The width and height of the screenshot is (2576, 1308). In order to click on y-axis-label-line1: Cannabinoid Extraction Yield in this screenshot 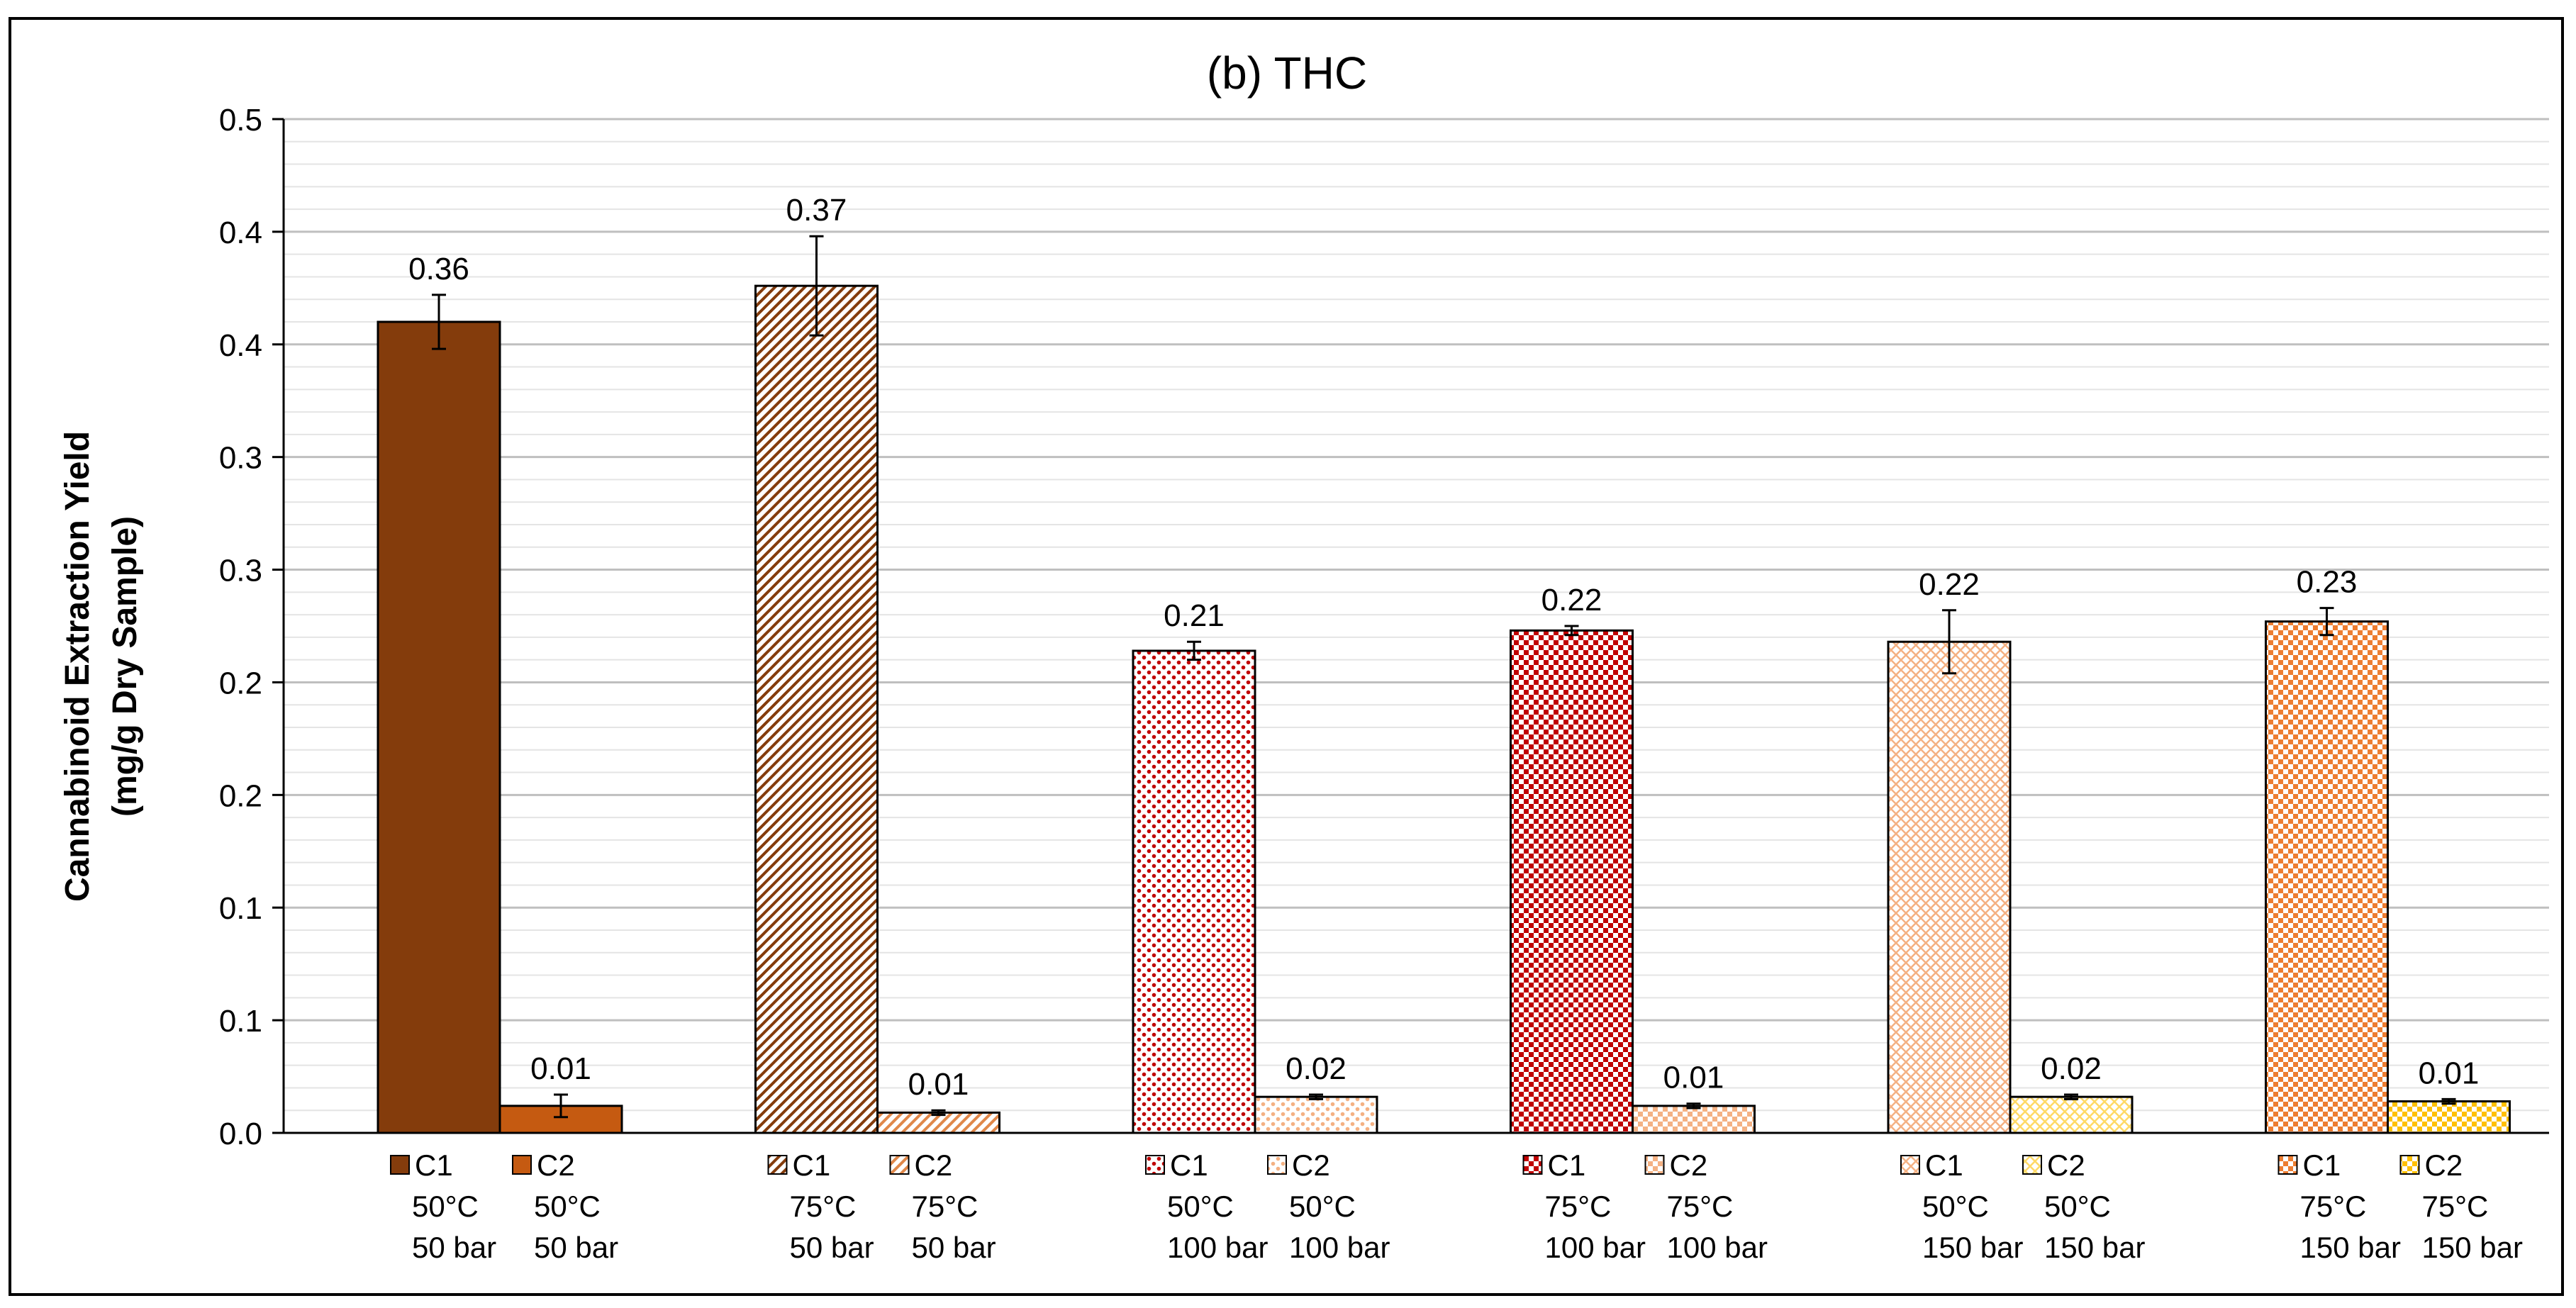, I will do `click(77, 666)`.